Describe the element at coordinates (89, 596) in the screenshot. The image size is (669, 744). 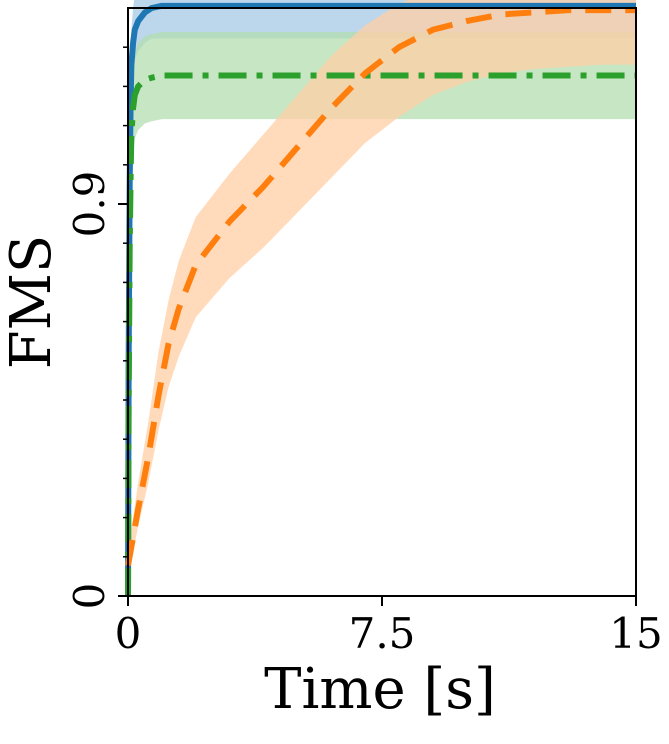
I see `y-tick-label-1: 0` at that location.